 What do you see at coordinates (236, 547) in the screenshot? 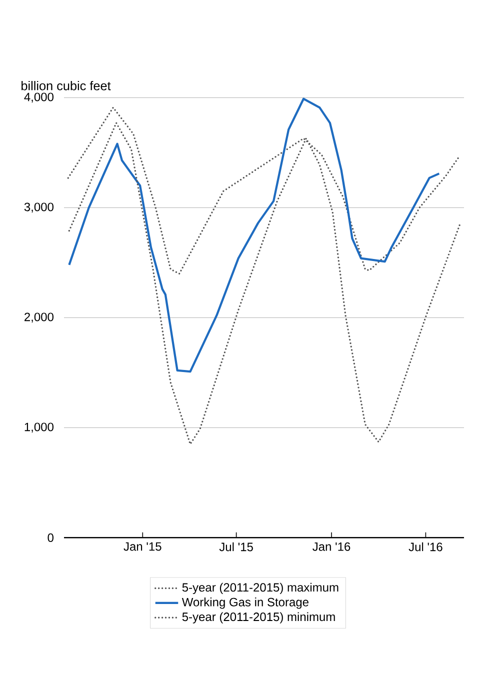
I see `x-tick-label: Jul '15` at bounding box center [236, 547].